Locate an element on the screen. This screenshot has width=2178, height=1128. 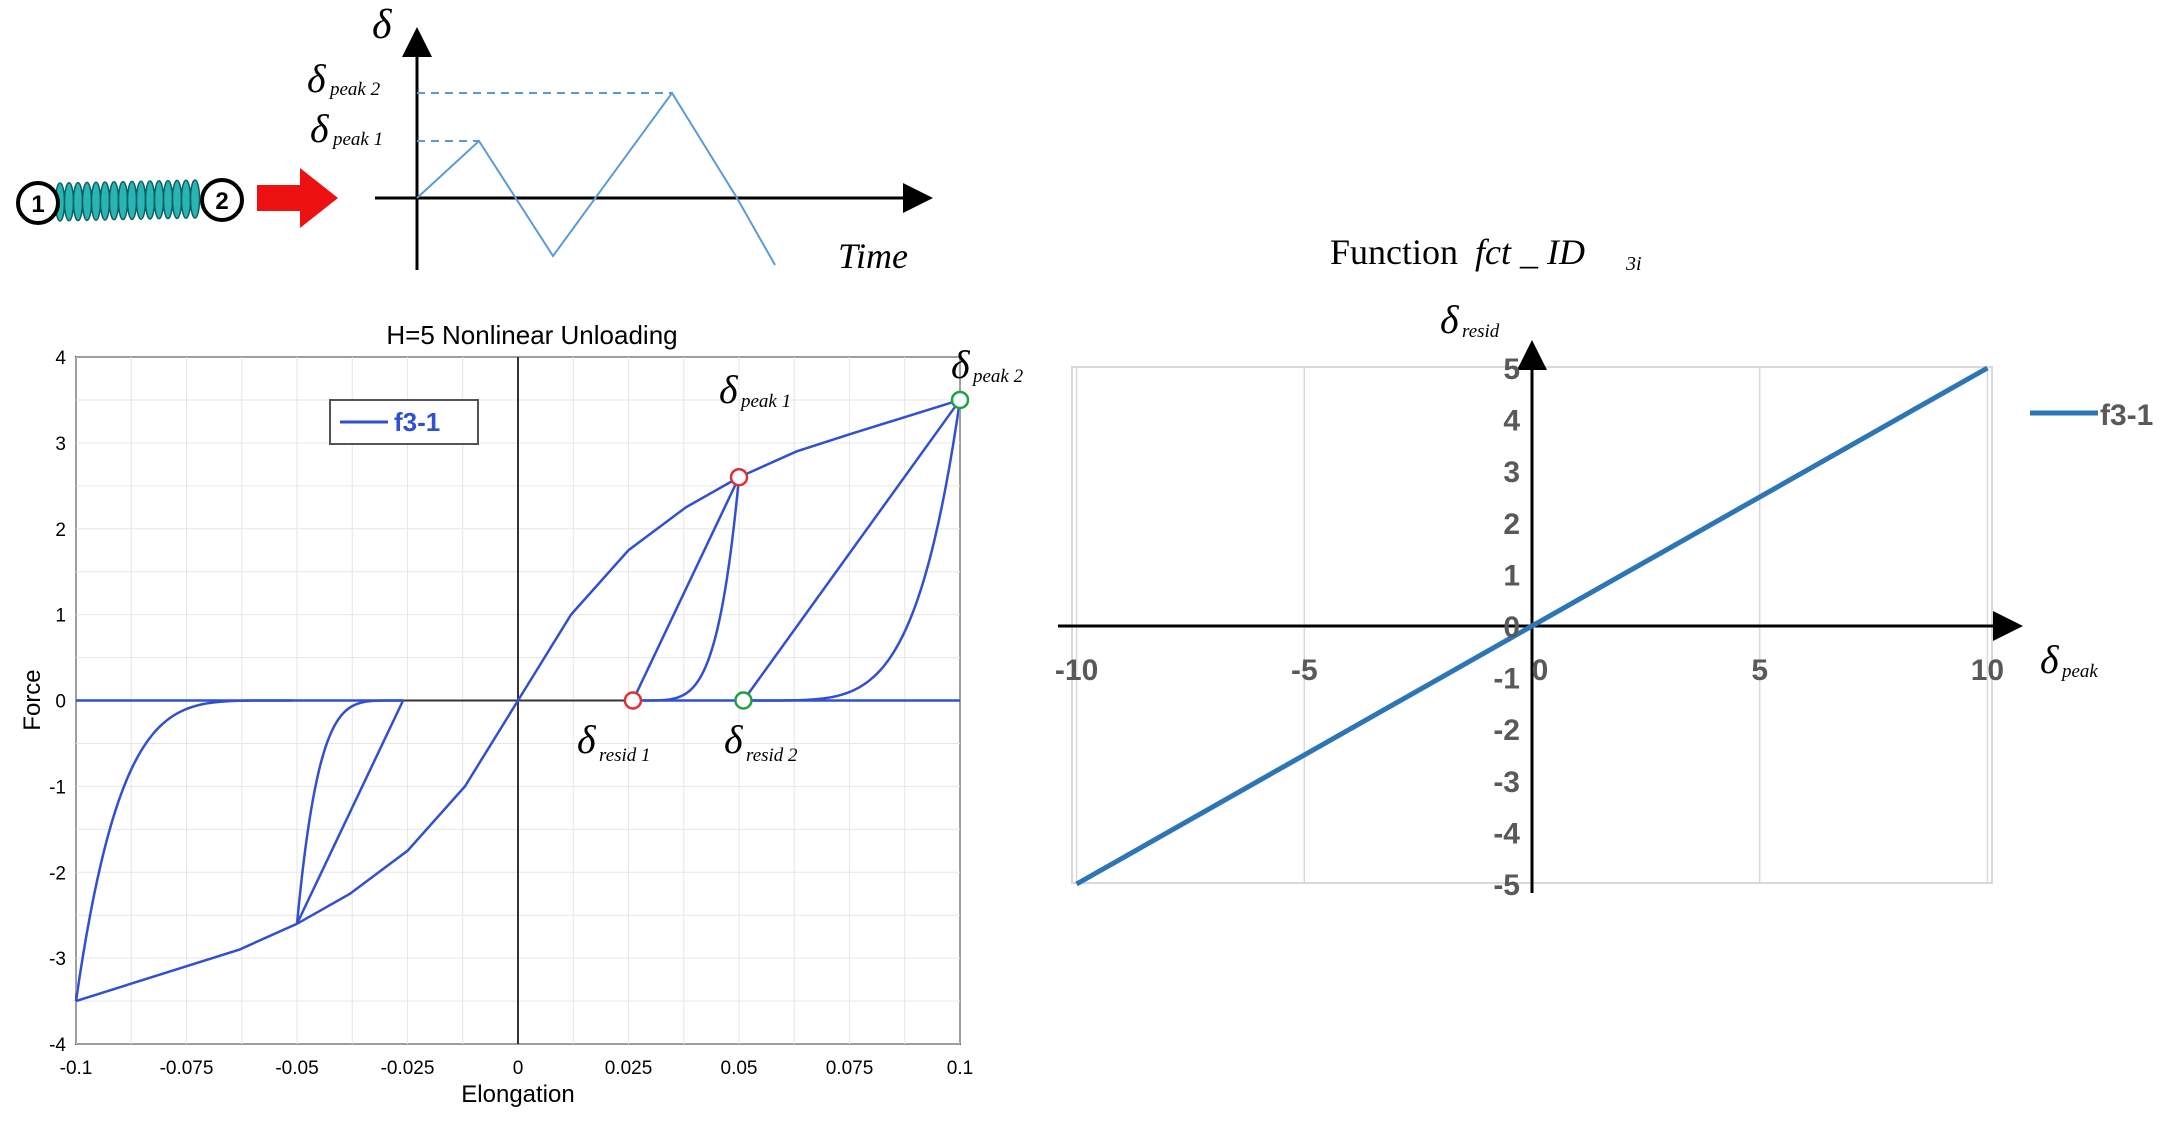
function-y-tick-label: -1 is located at coordinates (1506, 679).